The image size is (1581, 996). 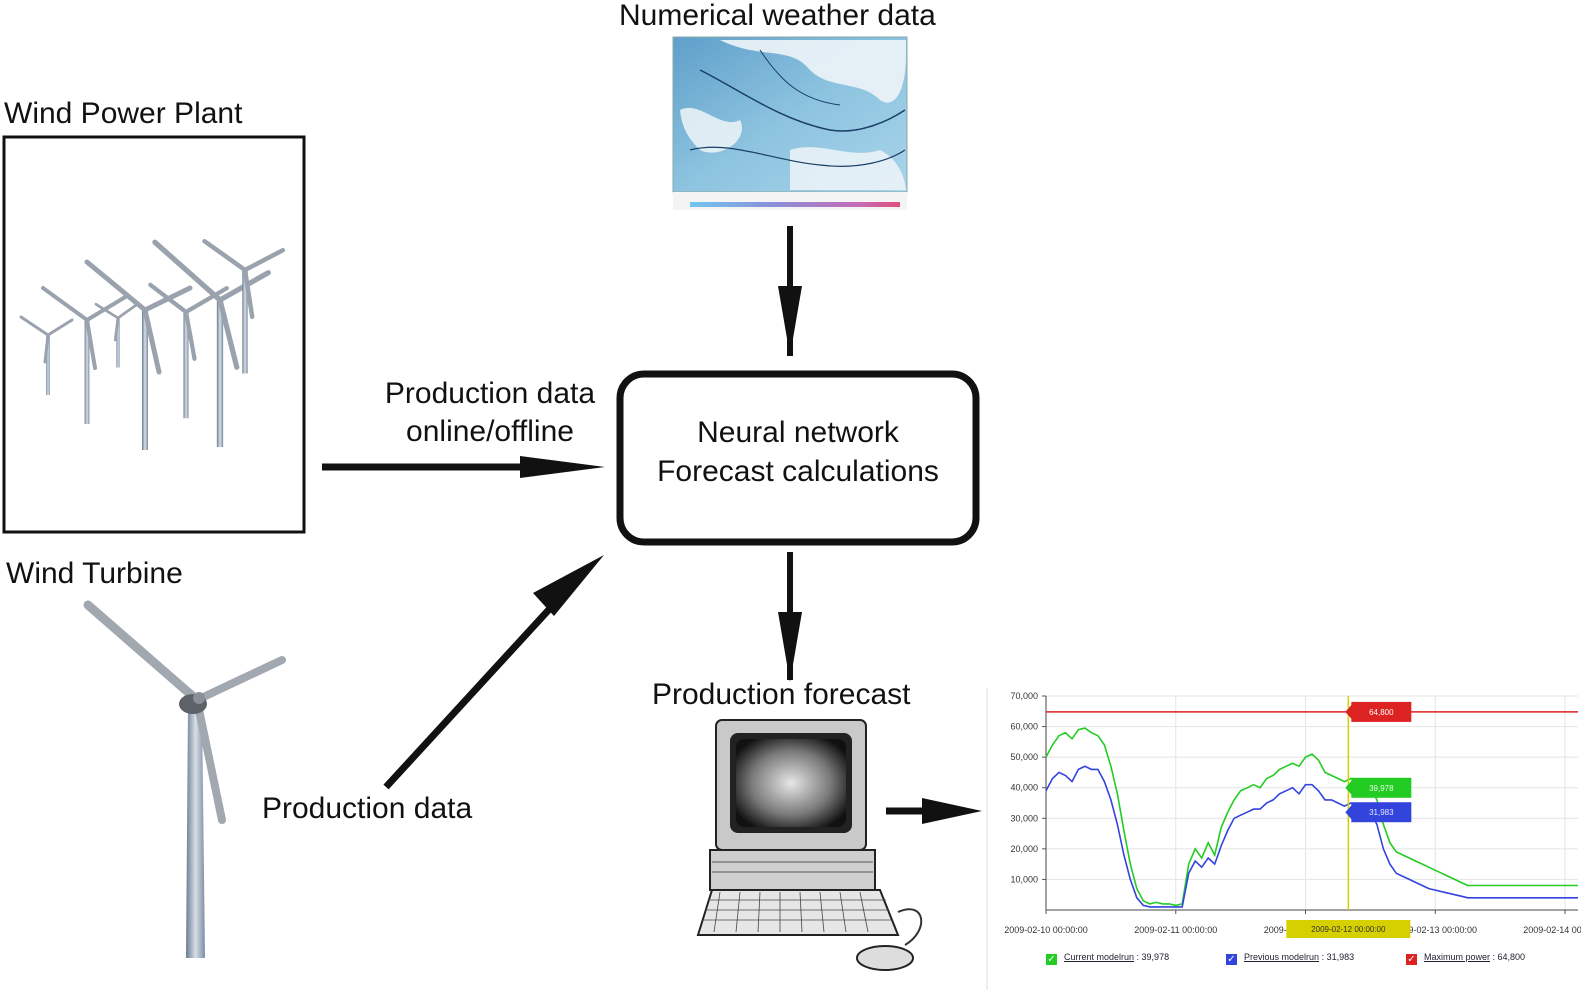 What do you see at coordinates (790, 123) in the screenshot?
I see `weather-map-image` at bounding box center [790, 123].